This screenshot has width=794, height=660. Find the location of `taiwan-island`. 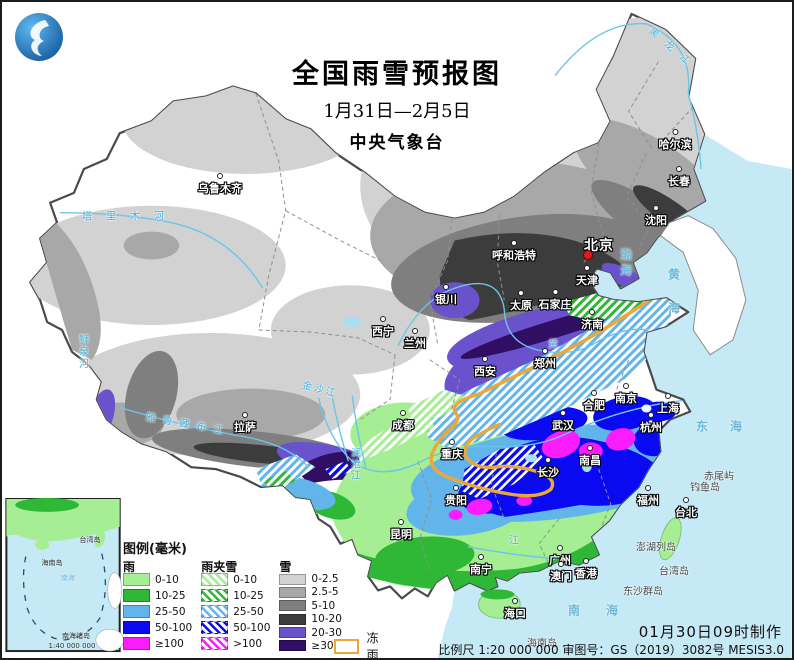

taiwan-island is located at coordinates (670, 539).